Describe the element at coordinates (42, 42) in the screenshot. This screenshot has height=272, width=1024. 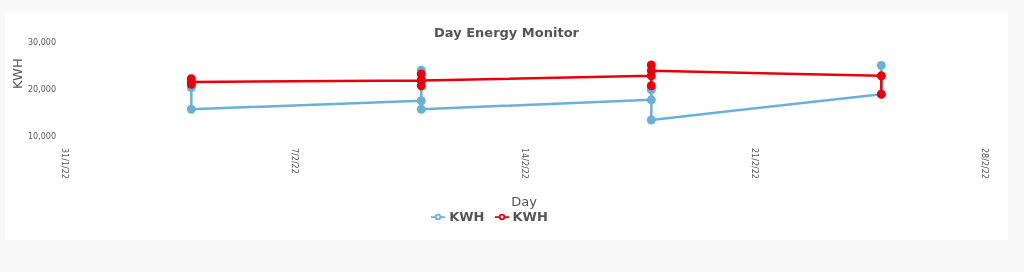
I see `y-tick-label: 30,000` at that location.